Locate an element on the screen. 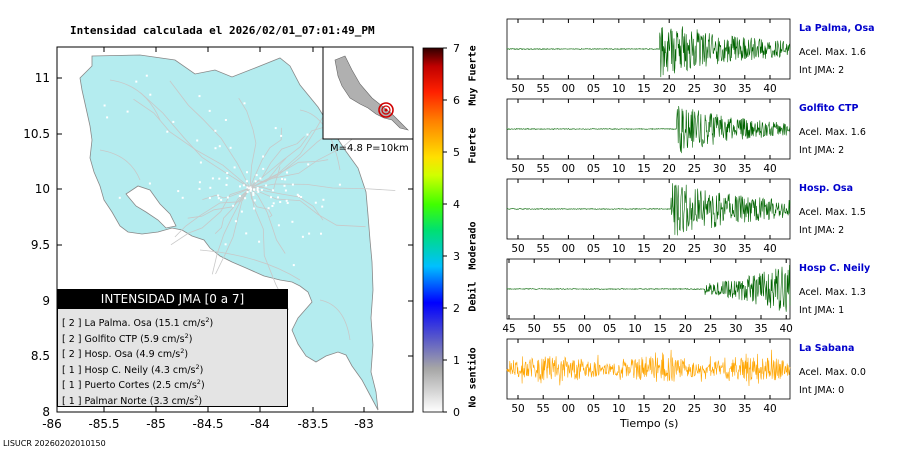  intensity-color-scale is located at coordinates (433, 230).